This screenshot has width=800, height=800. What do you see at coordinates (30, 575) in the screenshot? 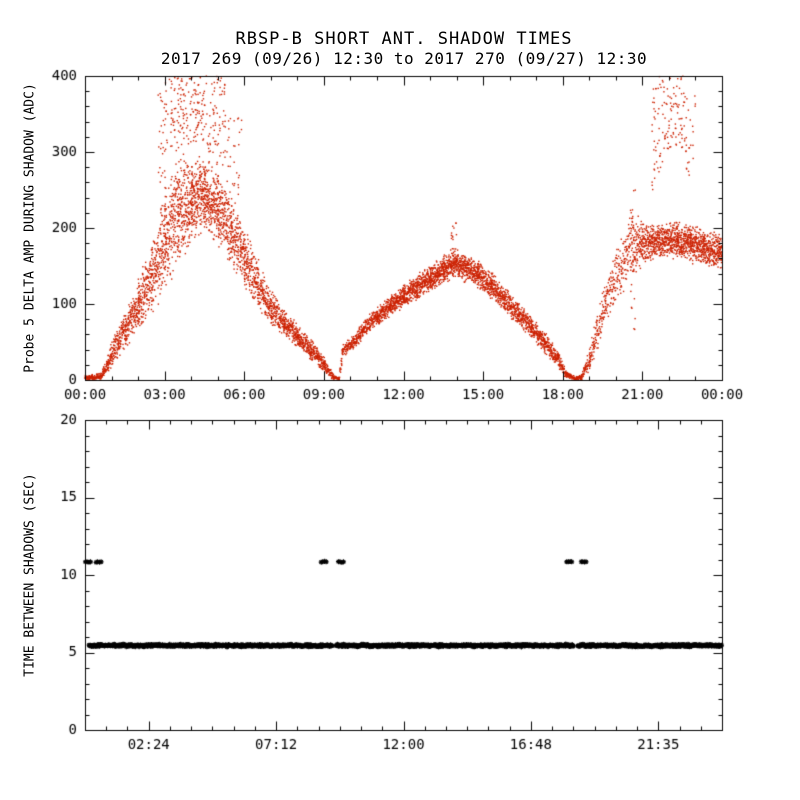
I see `bottom-y-axis-label: TIME BETWEEN SHADOWS (SEC)` at bounding box center [30, 575].